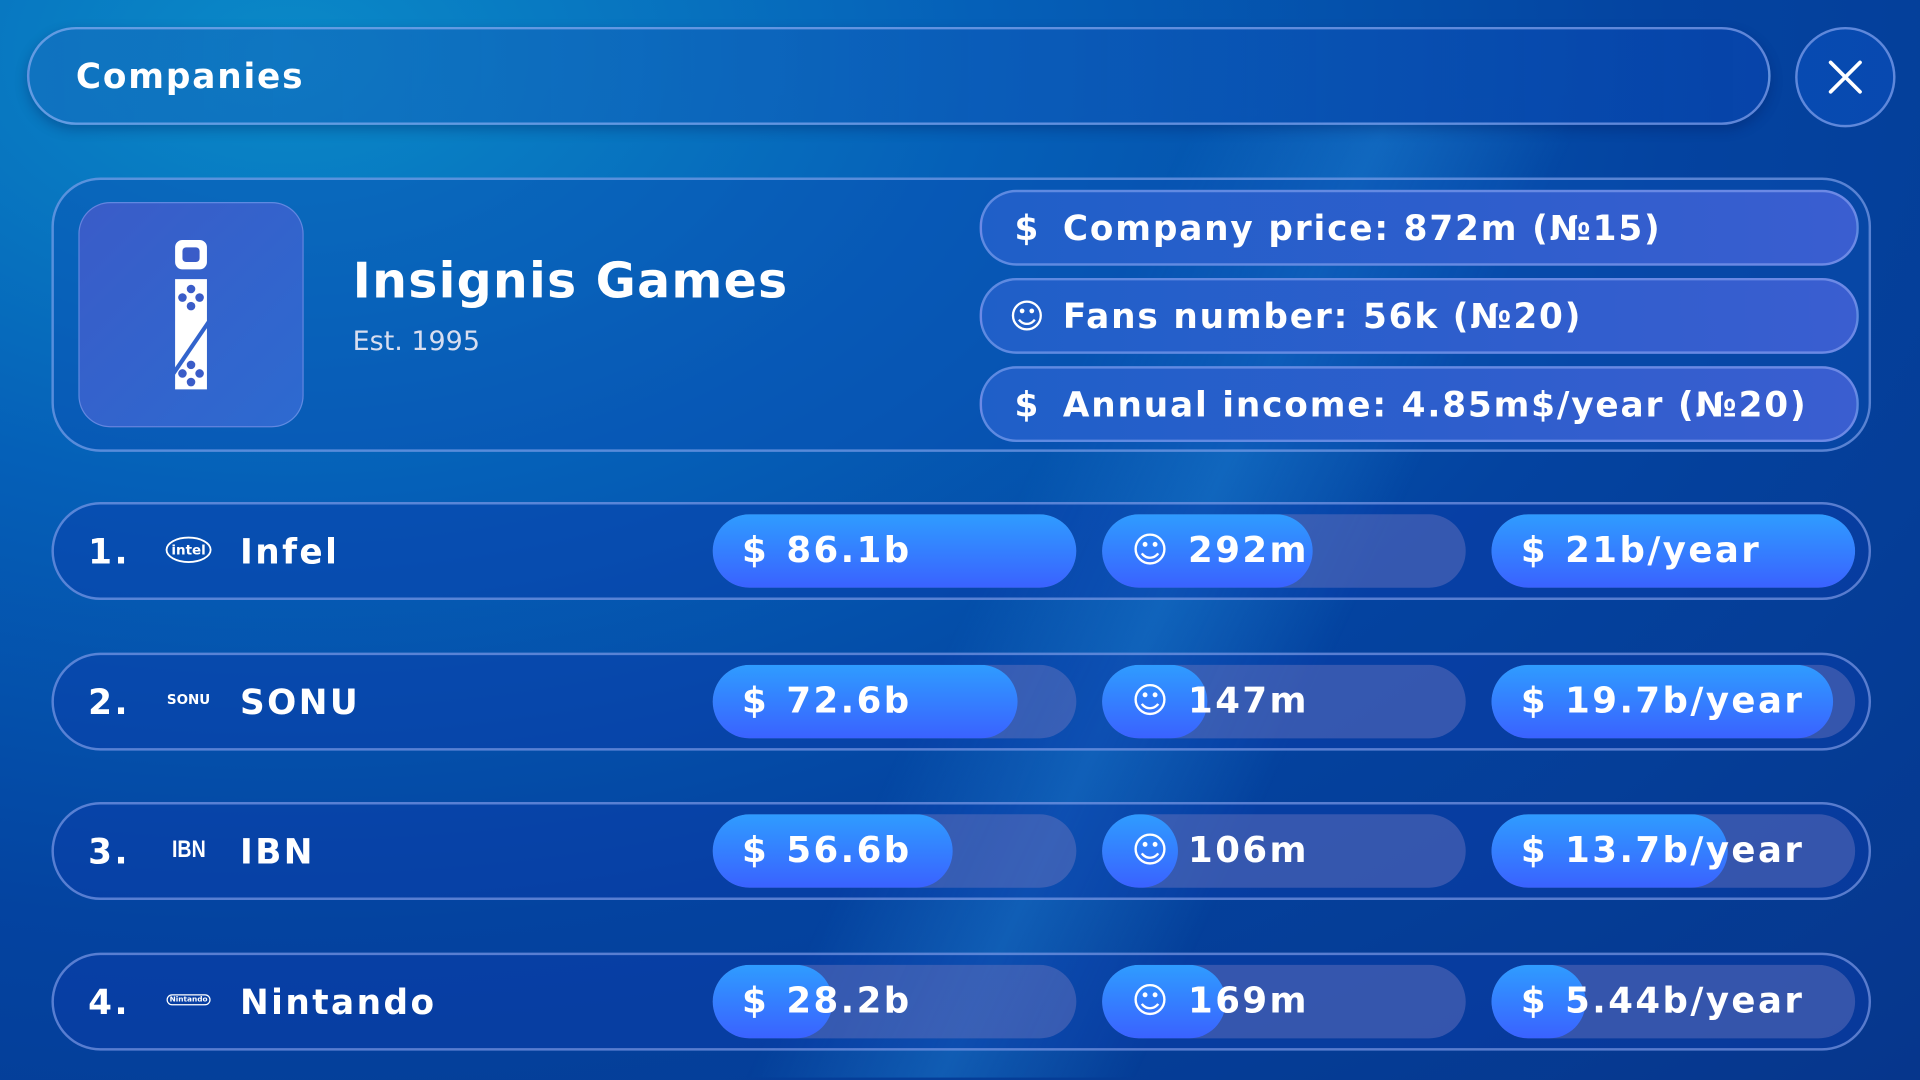 This screenshot has height=1080, width=1920. I want to click on intel-logo-icon: intel, so click(188, 549).